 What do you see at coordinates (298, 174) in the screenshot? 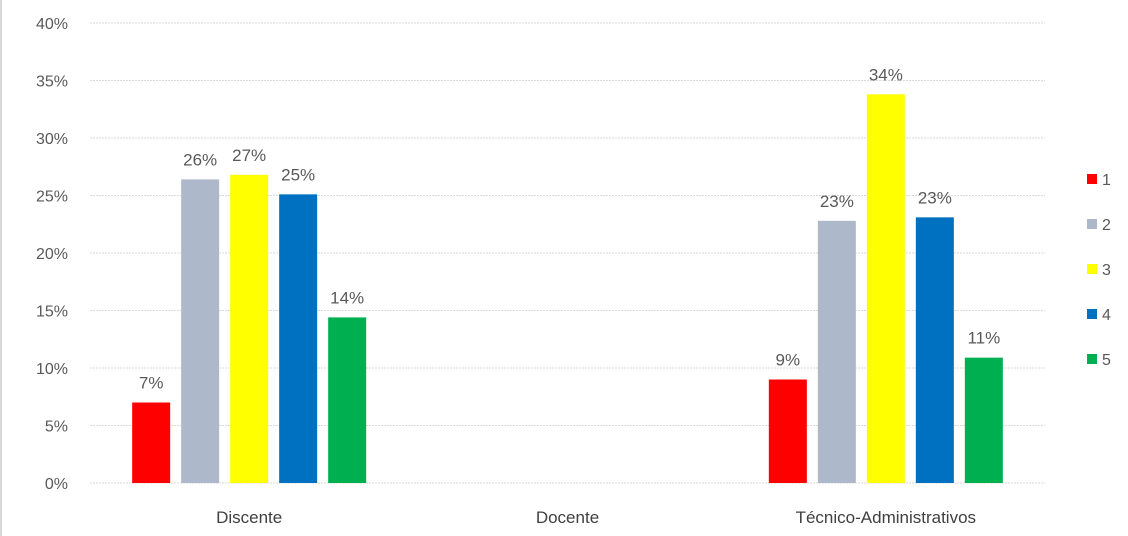
I see `data-label: 25%` at bounding box center [298, 174].